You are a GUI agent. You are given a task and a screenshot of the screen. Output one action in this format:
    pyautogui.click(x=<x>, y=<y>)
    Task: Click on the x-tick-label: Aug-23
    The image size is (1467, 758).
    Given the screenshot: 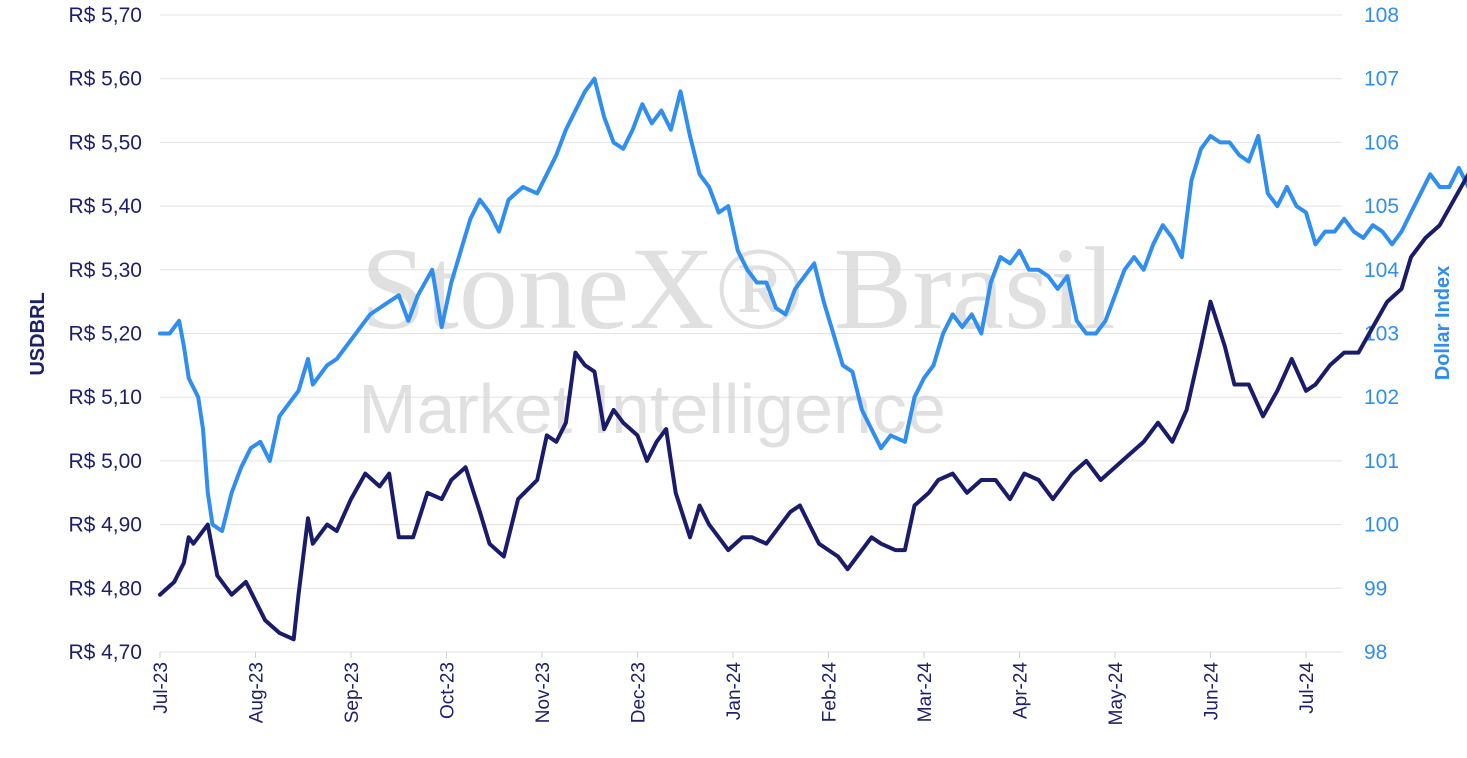 What is the action you would take?
    pyautogui.click(x=257, y=692)
    